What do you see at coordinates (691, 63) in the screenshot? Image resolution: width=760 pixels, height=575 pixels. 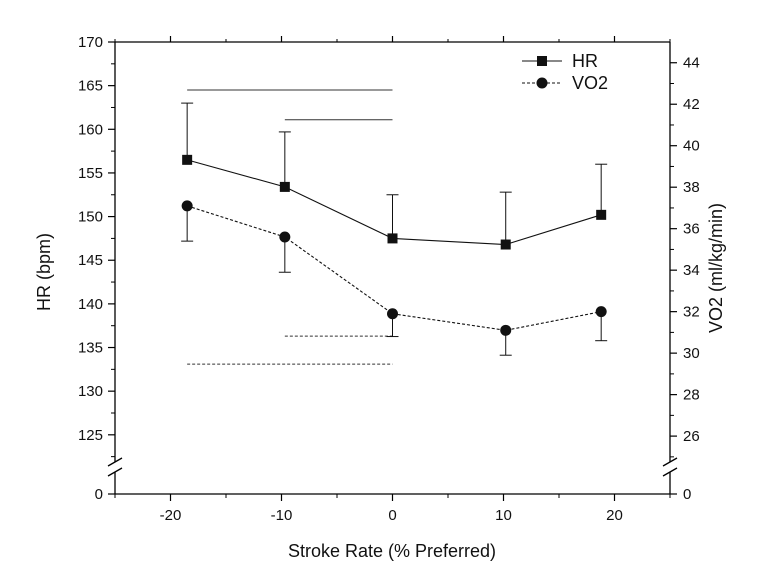 I see `y2-tick-label: 44` at bounding box center [691, 63].